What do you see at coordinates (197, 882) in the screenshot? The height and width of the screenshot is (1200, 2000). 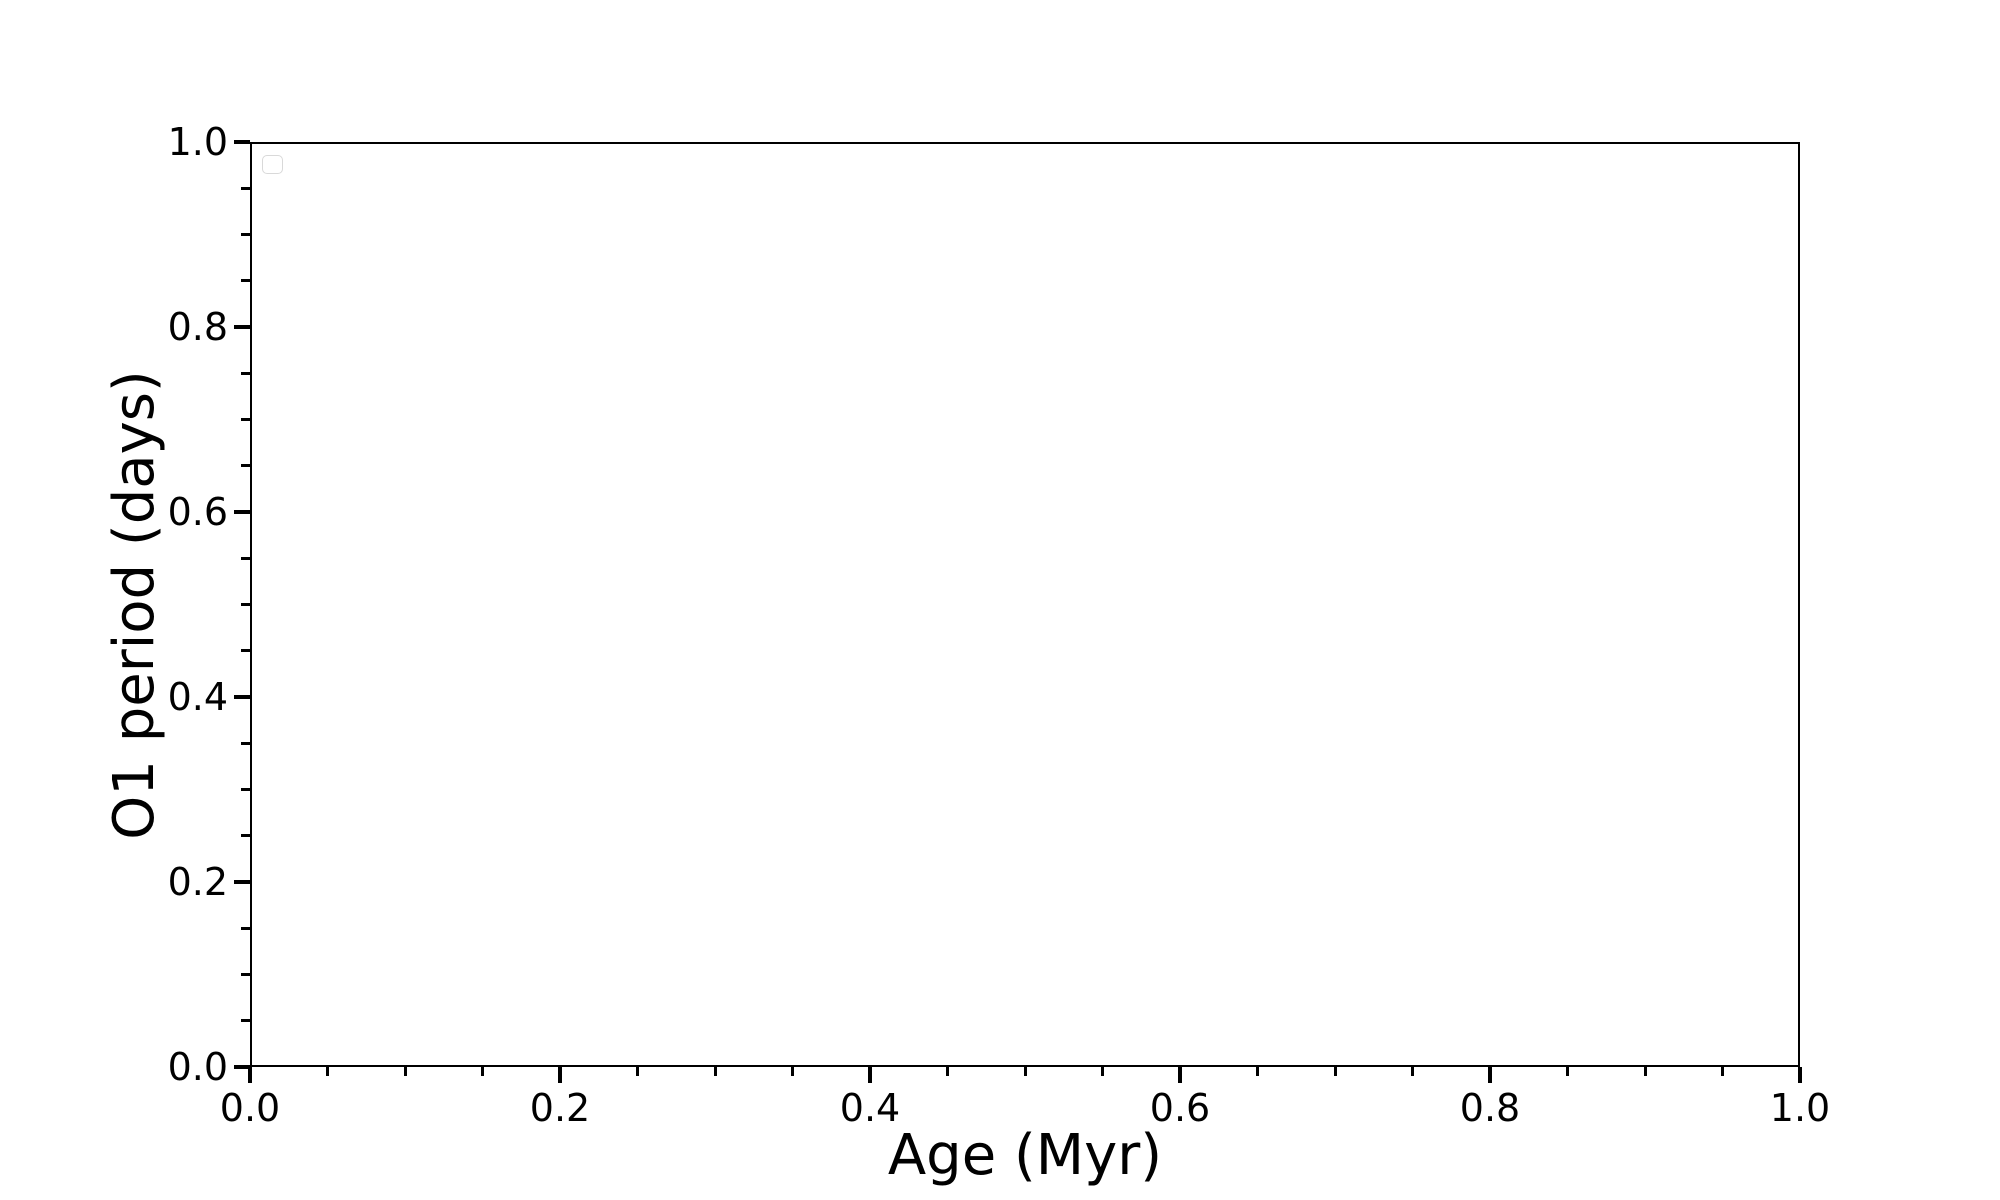 I see `y-tick-label: 0.2` at bounding box center [197, 882].